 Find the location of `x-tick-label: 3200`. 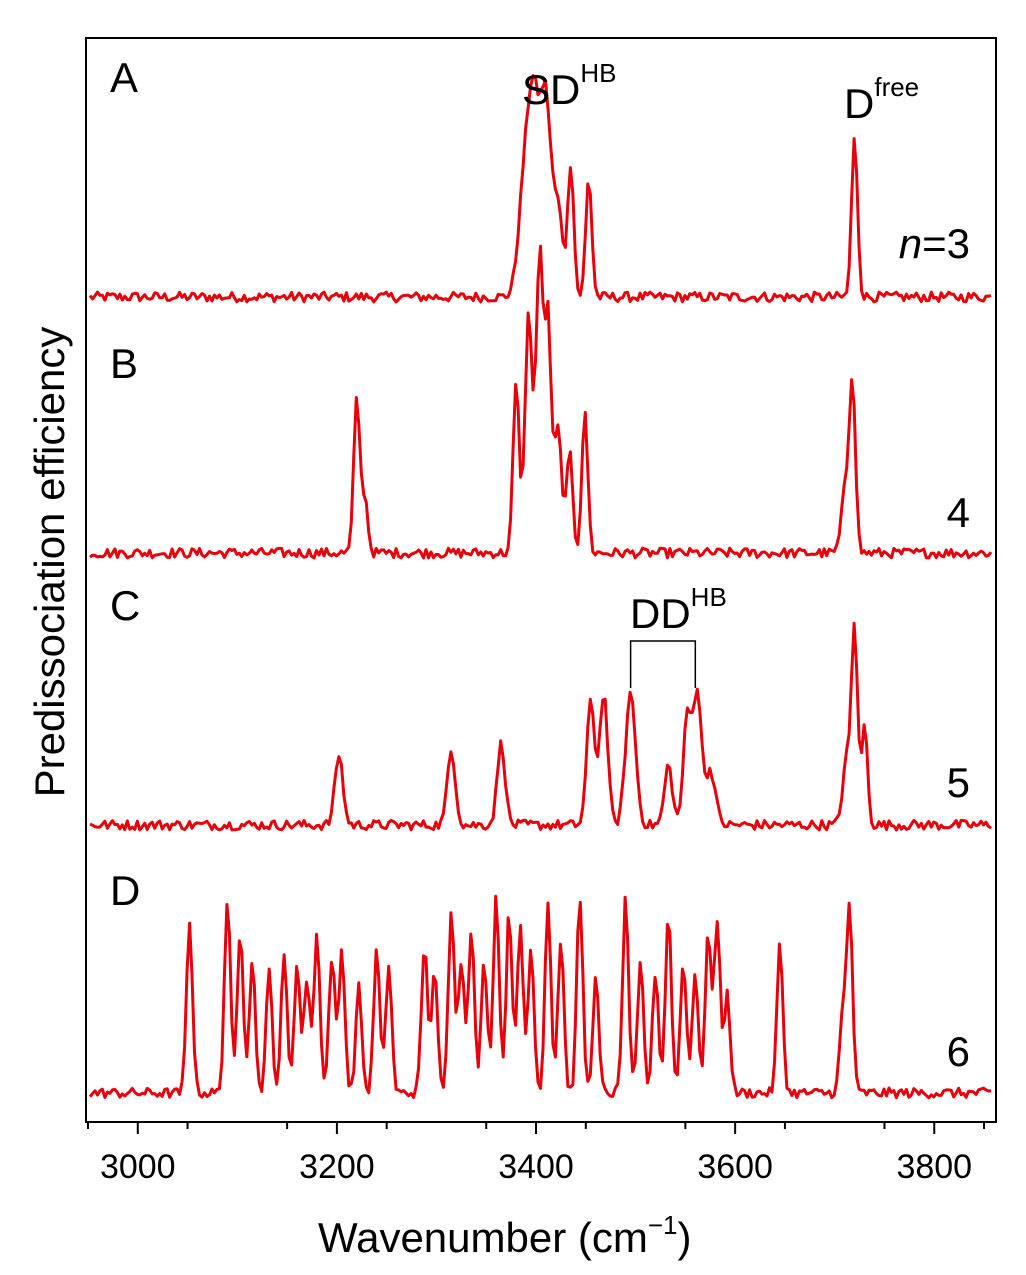

x-tick-label: 3200 is located at coordinates (337, 1167).